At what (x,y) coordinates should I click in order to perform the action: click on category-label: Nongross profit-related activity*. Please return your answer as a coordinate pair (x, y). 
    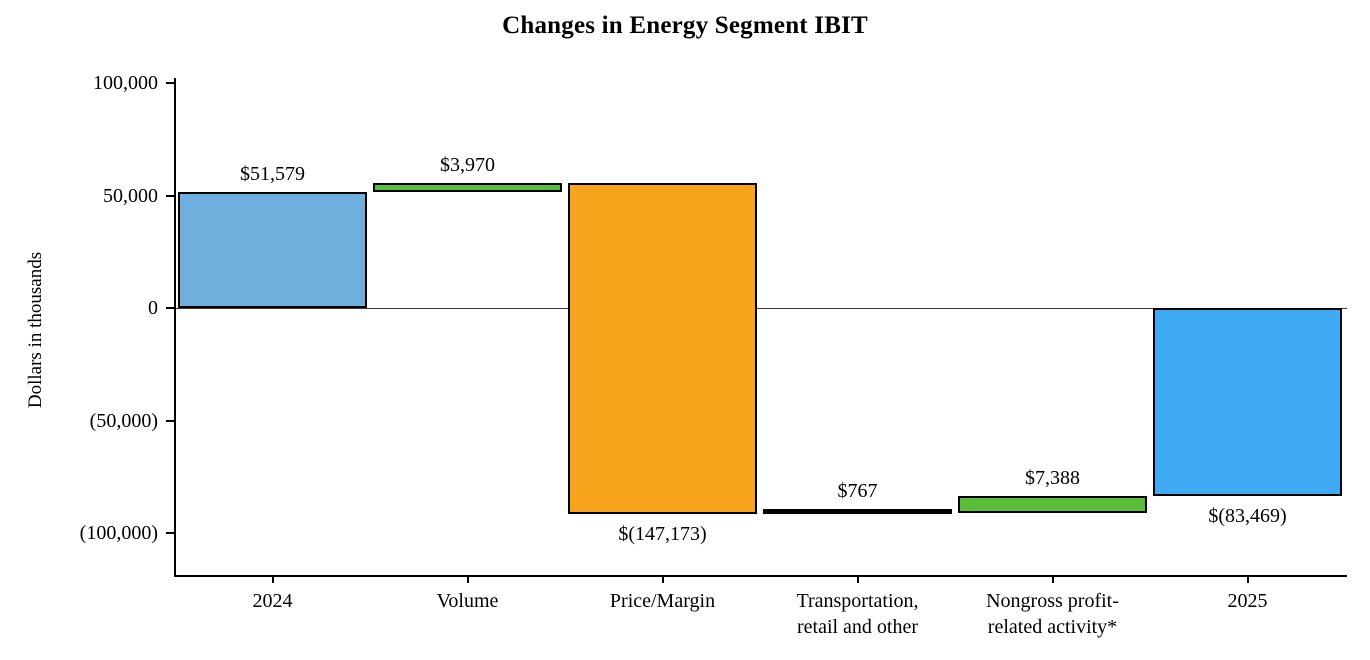
    Looking at the image, I should click on (1052, 614).